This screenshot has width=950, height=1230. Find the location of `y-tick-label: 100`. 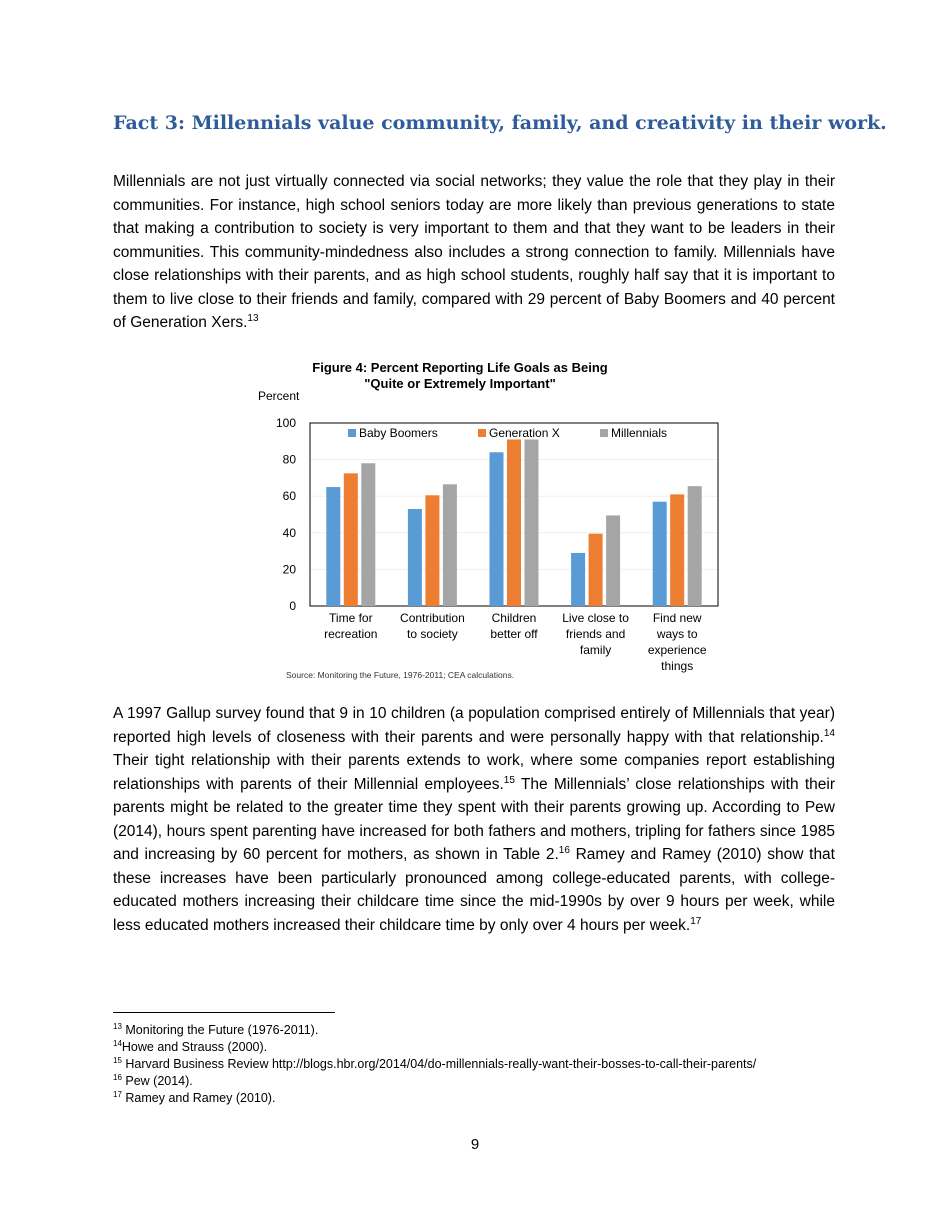

y-tick-label: 100 is located at coordinates (286, 423).